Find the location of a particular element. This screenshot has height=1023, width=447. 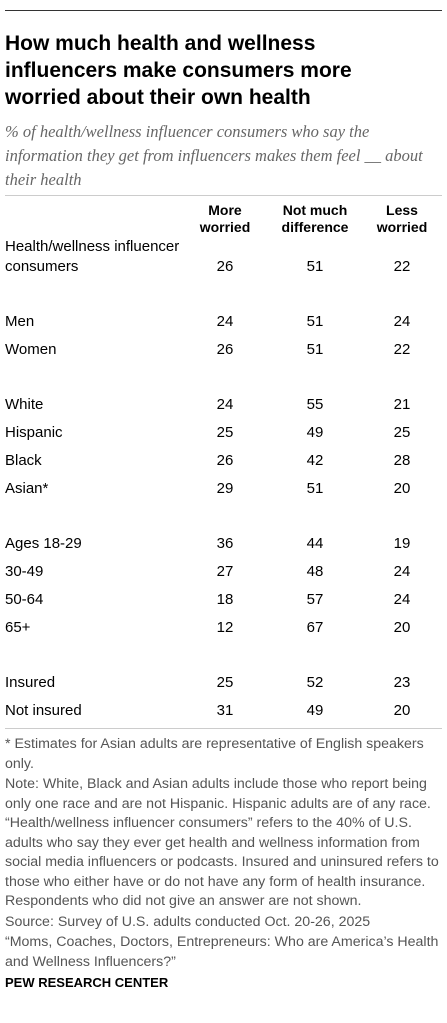

top-rule is located at coordinates (223, 10).